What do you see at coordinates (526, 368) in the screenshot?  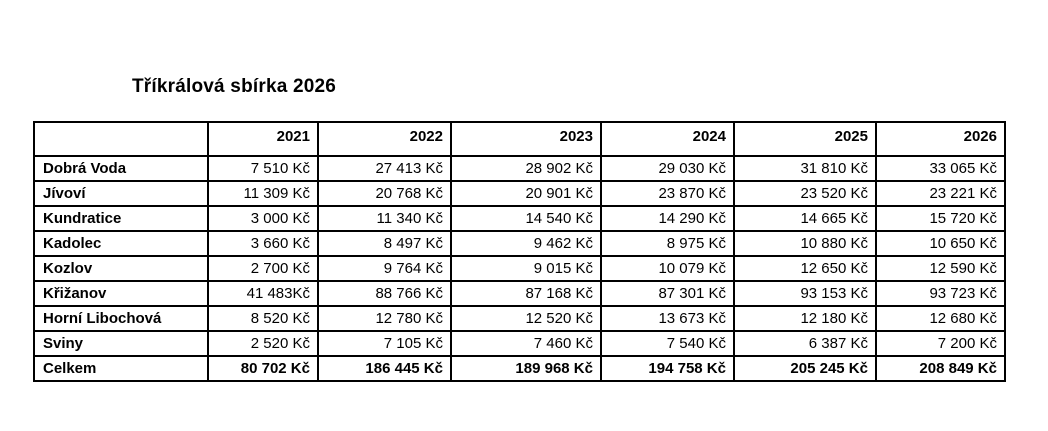 I see `amount-cell: 189 968 Kč` at bounding box center [526, 368].